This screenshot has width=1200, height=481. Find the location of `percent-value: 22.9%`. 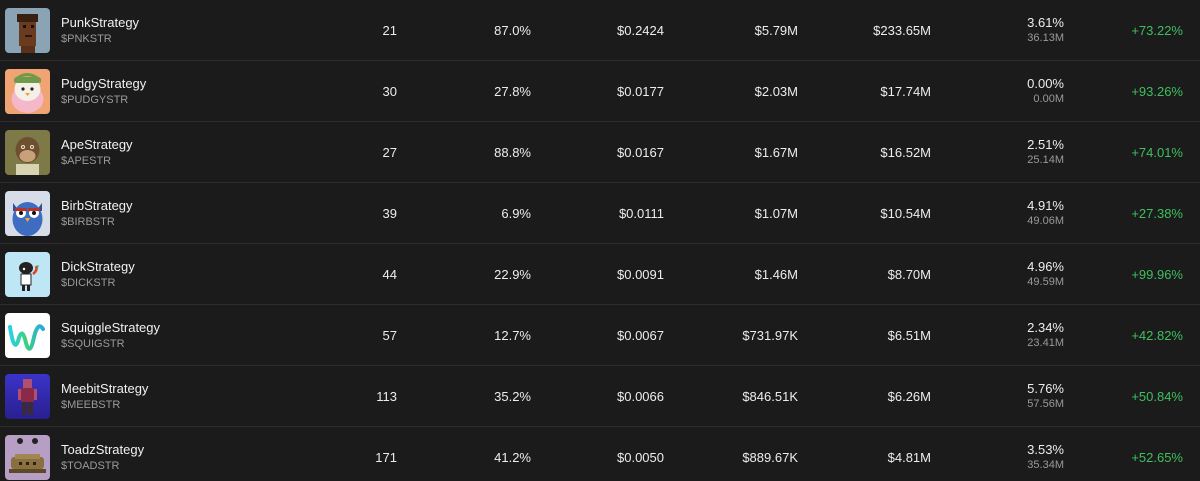

percent-value: 22.9% is located at coordinates (512, 274).